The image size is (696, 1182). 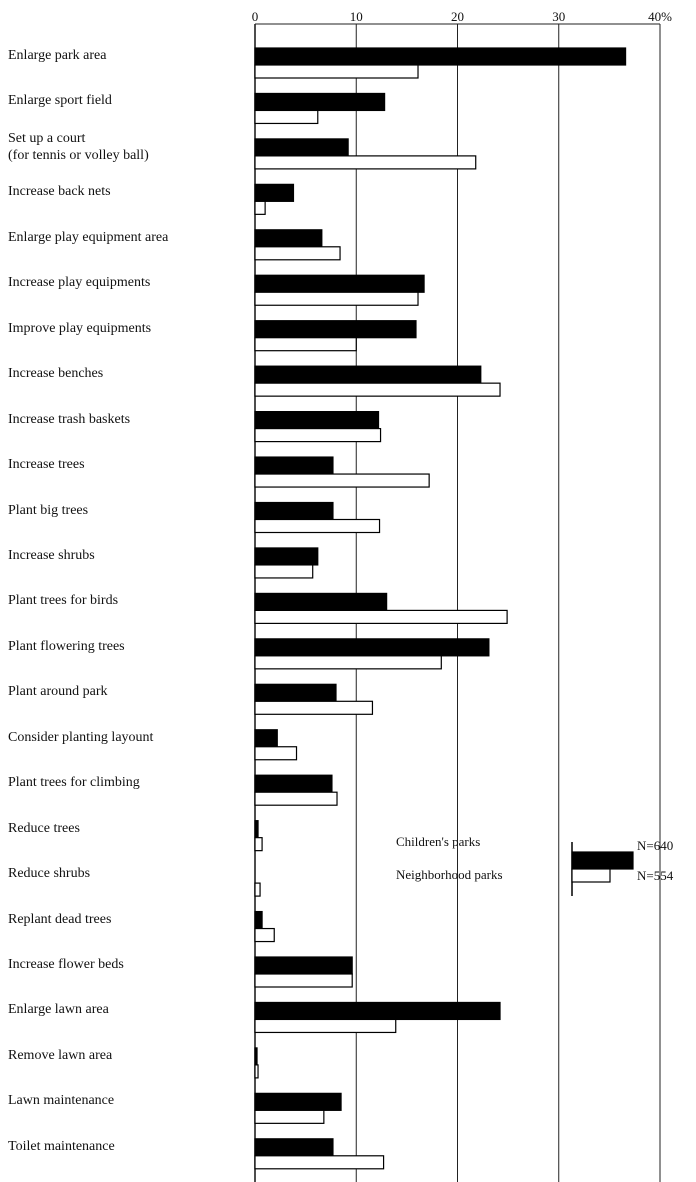 What do you see at coordinates (449, 874) in the screenshot?
I see `legend-label: Neighborhood parks` at bounding box center [449, 874].